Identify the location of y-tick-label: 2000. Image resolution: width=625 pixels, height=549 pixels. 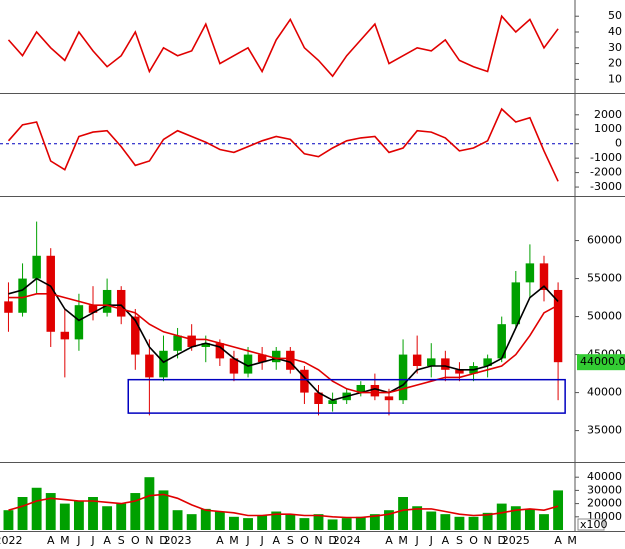
(608, 114).